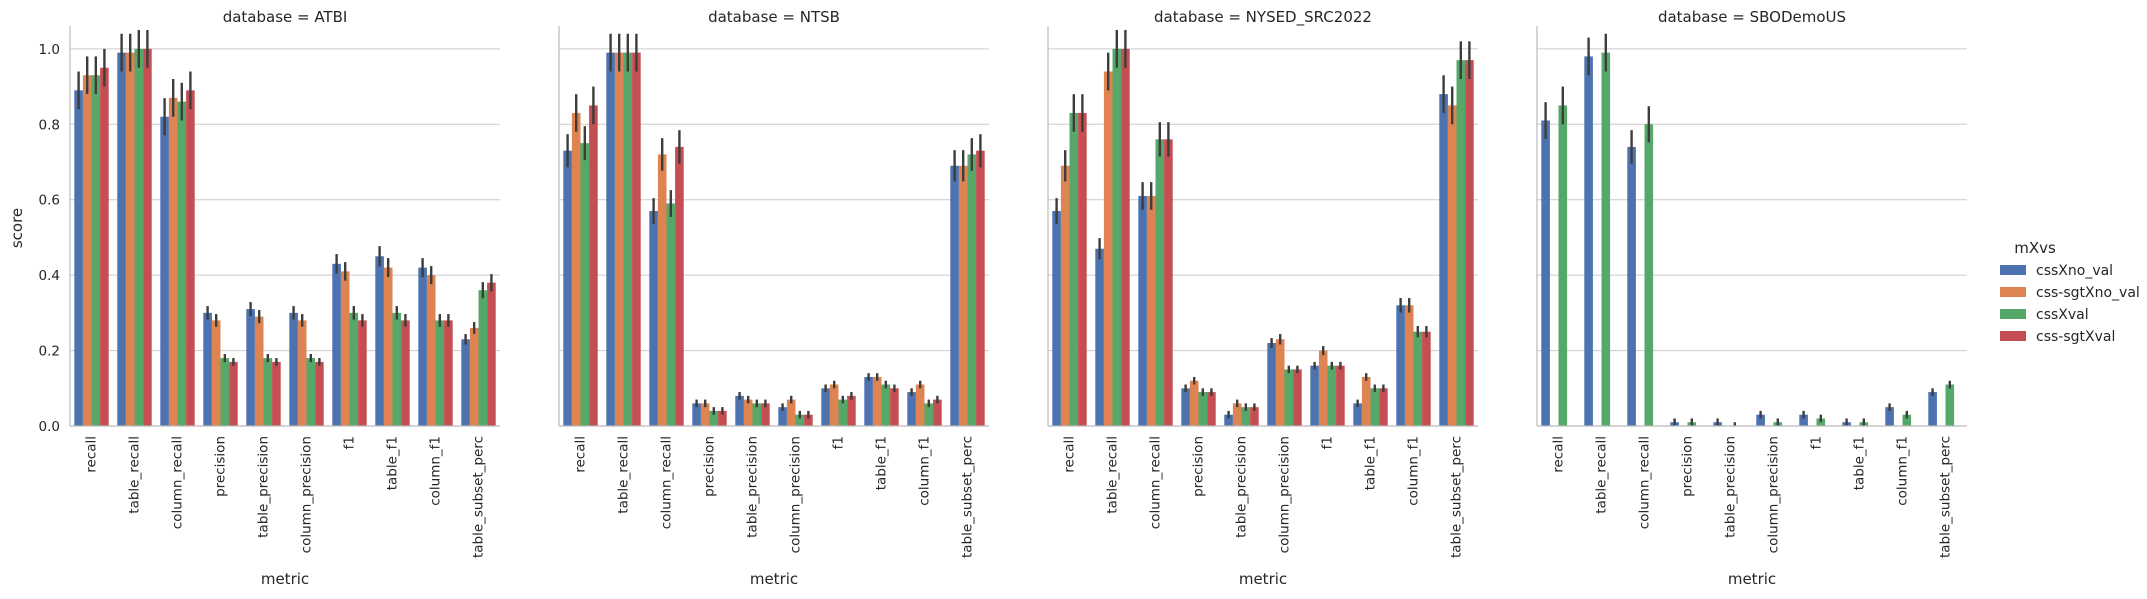  I want to click on x-tick-label-3-2: column_recall, so click(1645, 482).